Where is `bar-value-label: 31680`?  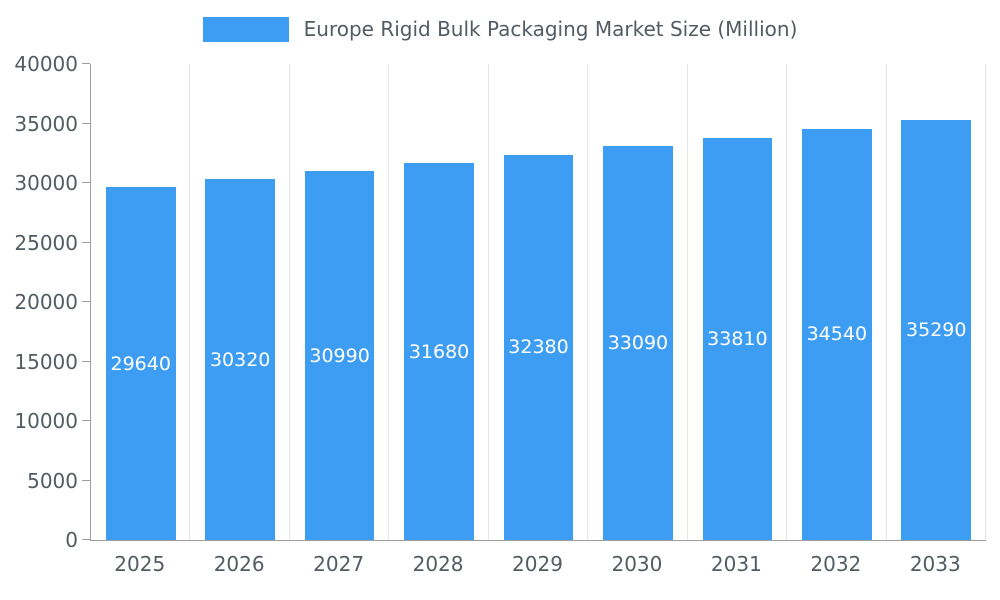
bar-value-label: 31680 is located at coordinates (439, 351).